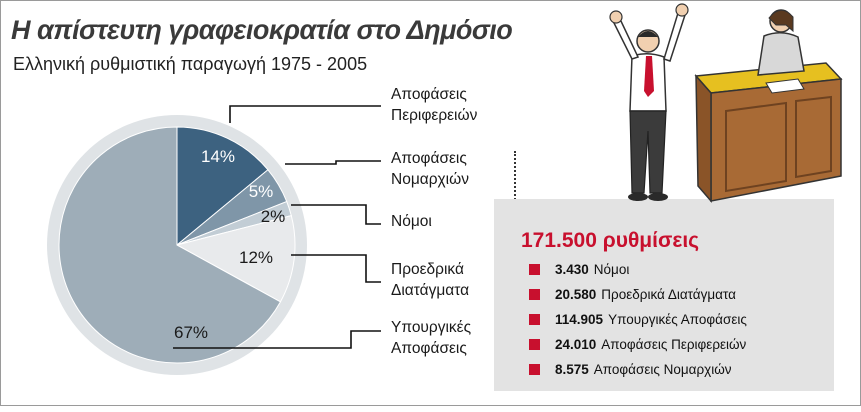 Image resolution: width=861 pixels, height=412 pixels. Describe the element at coordinates (261, 191) in the screenshot. I see `slice-percent-label: 5%` at that location.